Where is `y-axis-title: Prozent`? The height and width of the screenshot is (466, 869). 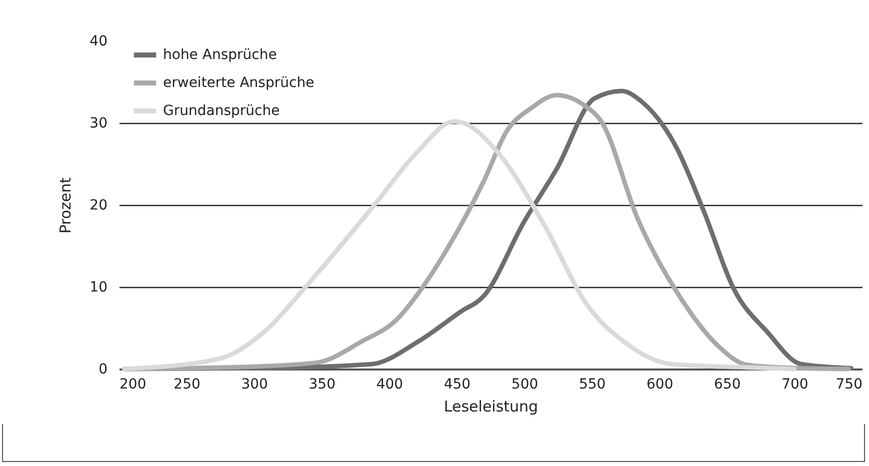
y-axis-title: Prozent is located at coordinates (65, 205).